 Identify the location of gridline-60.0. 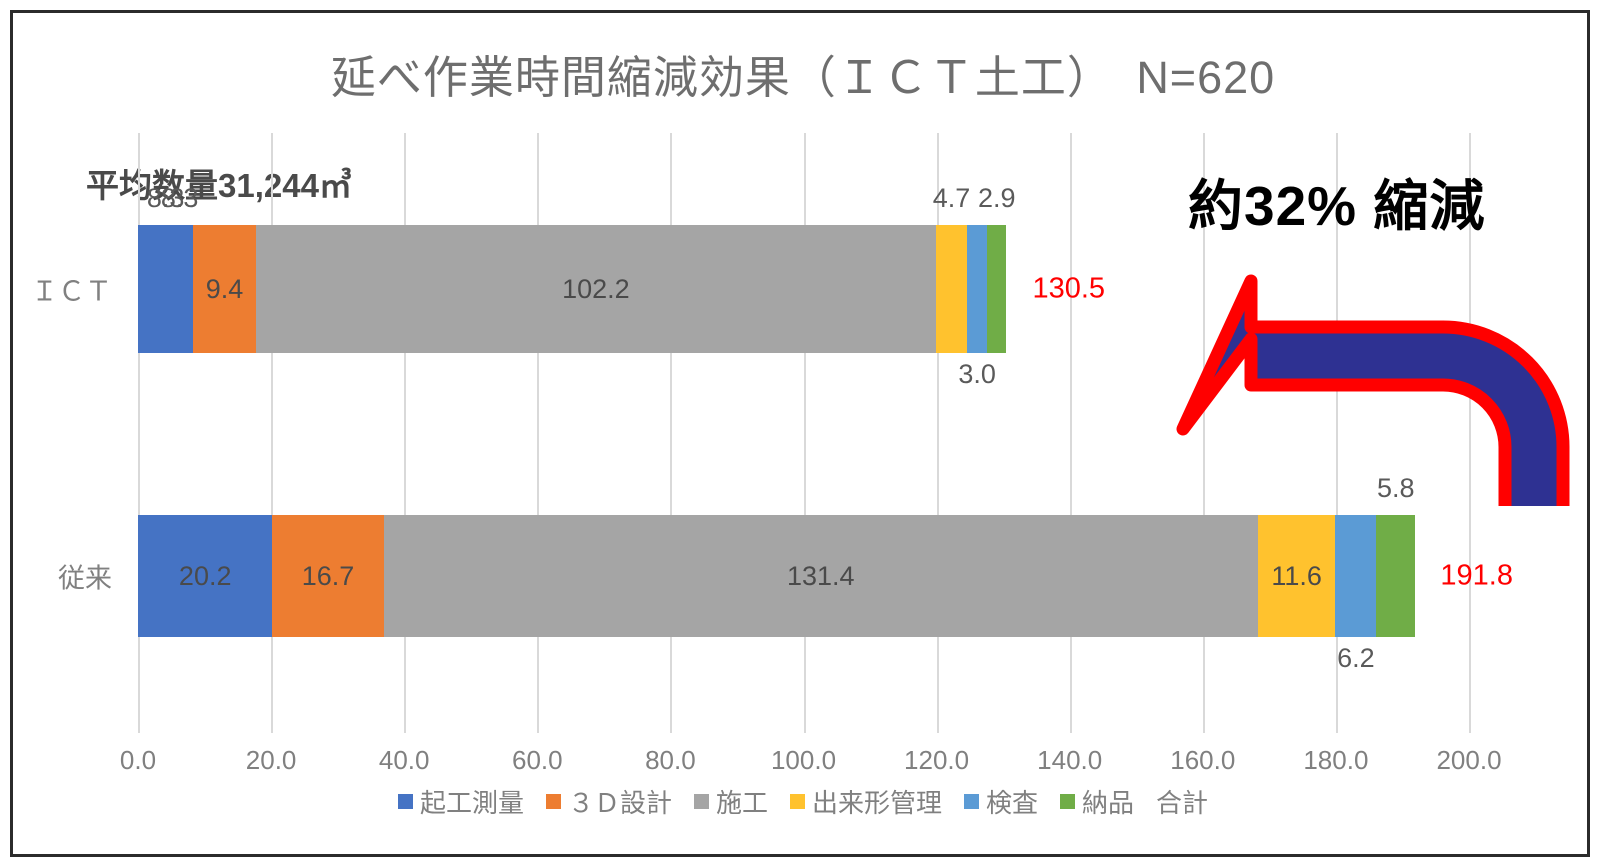
(538, 433).